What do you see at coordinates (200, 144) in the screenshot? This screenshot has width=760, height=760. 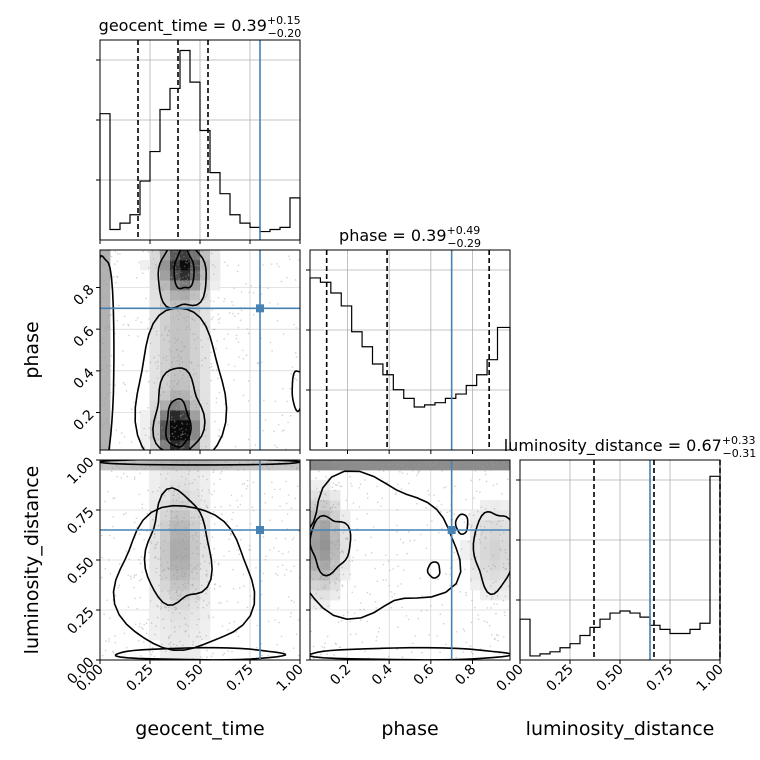 I see `histogram-geocent_time` at bounding box center [200, 144].